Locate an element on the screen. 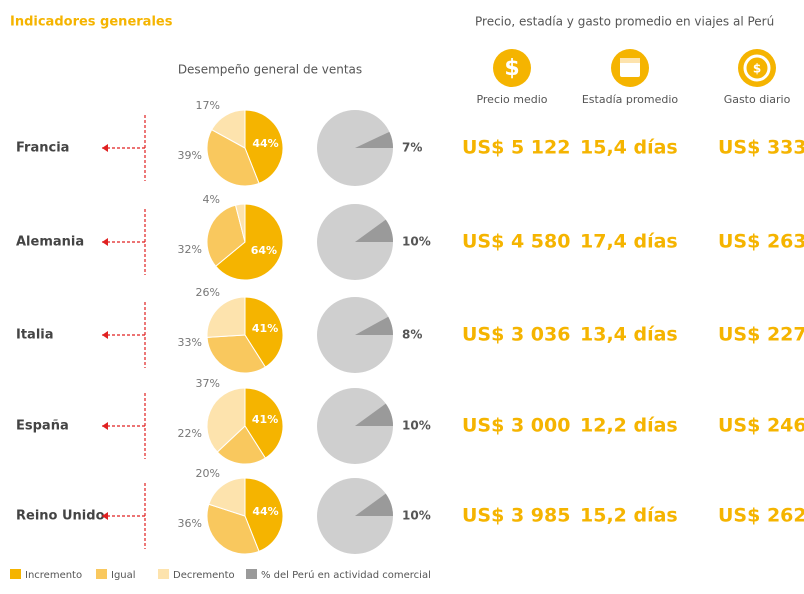 The width and height of the screenshot is (804, 594). value-daily: US$ 263 is located at coordinates (761, 242).